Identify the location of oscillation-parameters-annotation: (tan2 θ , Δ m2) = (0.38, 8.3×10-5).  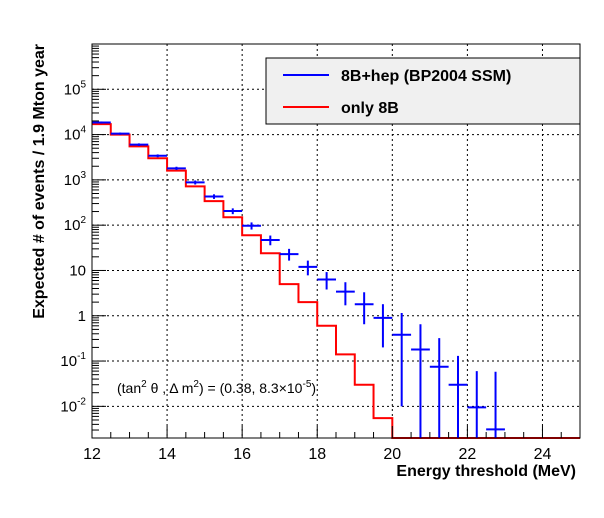
(216, 387).